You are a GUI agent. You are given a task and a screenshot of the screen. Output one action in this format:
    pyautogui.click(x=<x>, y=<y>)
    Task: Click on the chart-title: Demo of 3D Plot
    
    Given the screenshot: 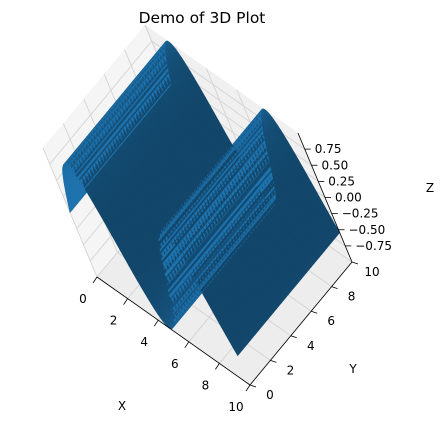 What is the action you would take?
    pyautogui.click(x=202, y=18)
    